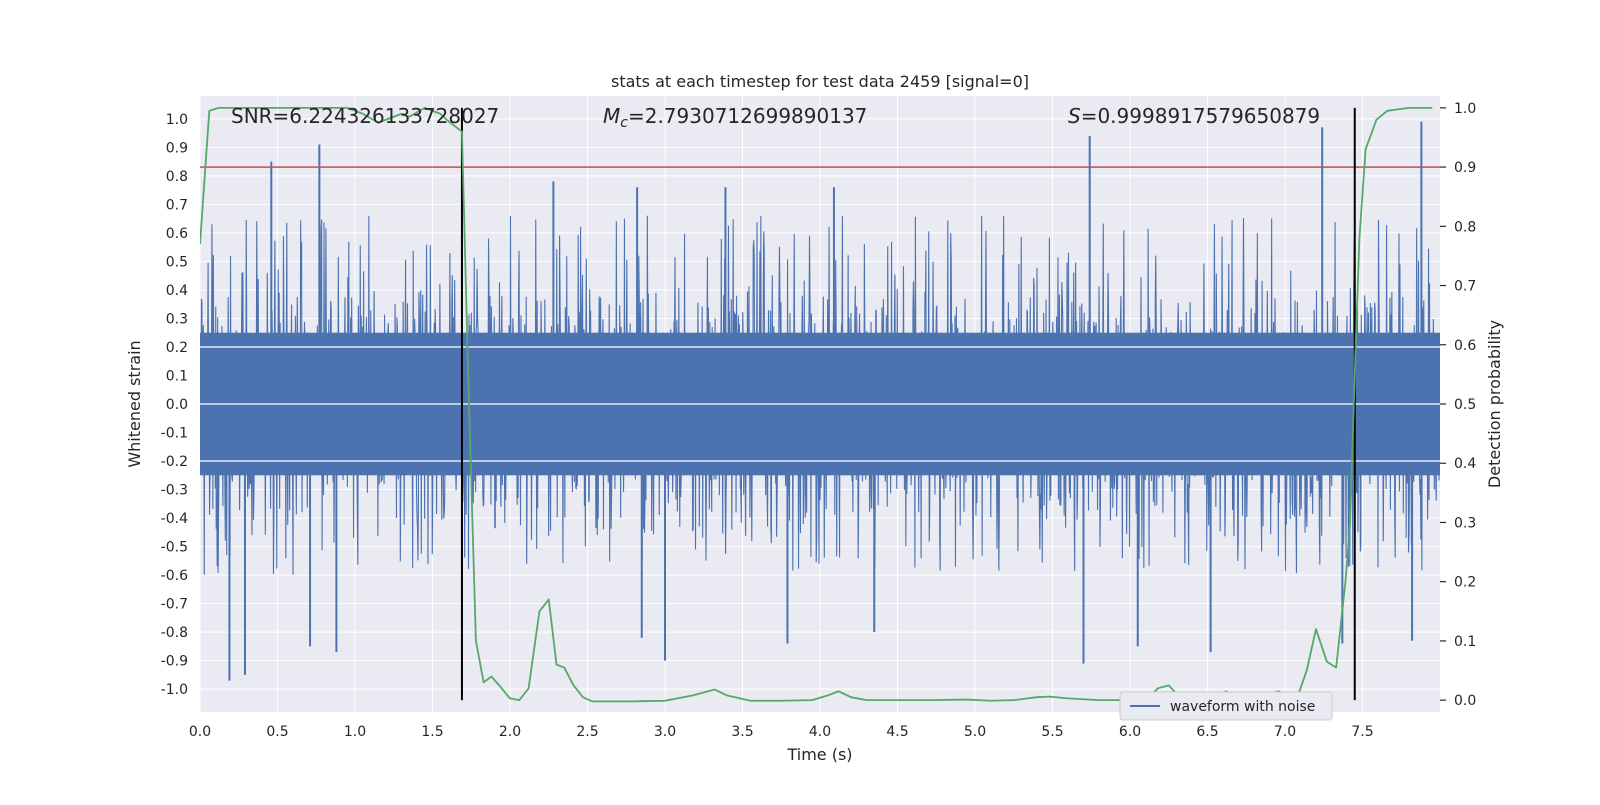 The height and width of the screenshot is (805, 1600). Describe the element at coordinates (174, 690) in the screenshot. I see `y-tick-label: -1.0` at that location.